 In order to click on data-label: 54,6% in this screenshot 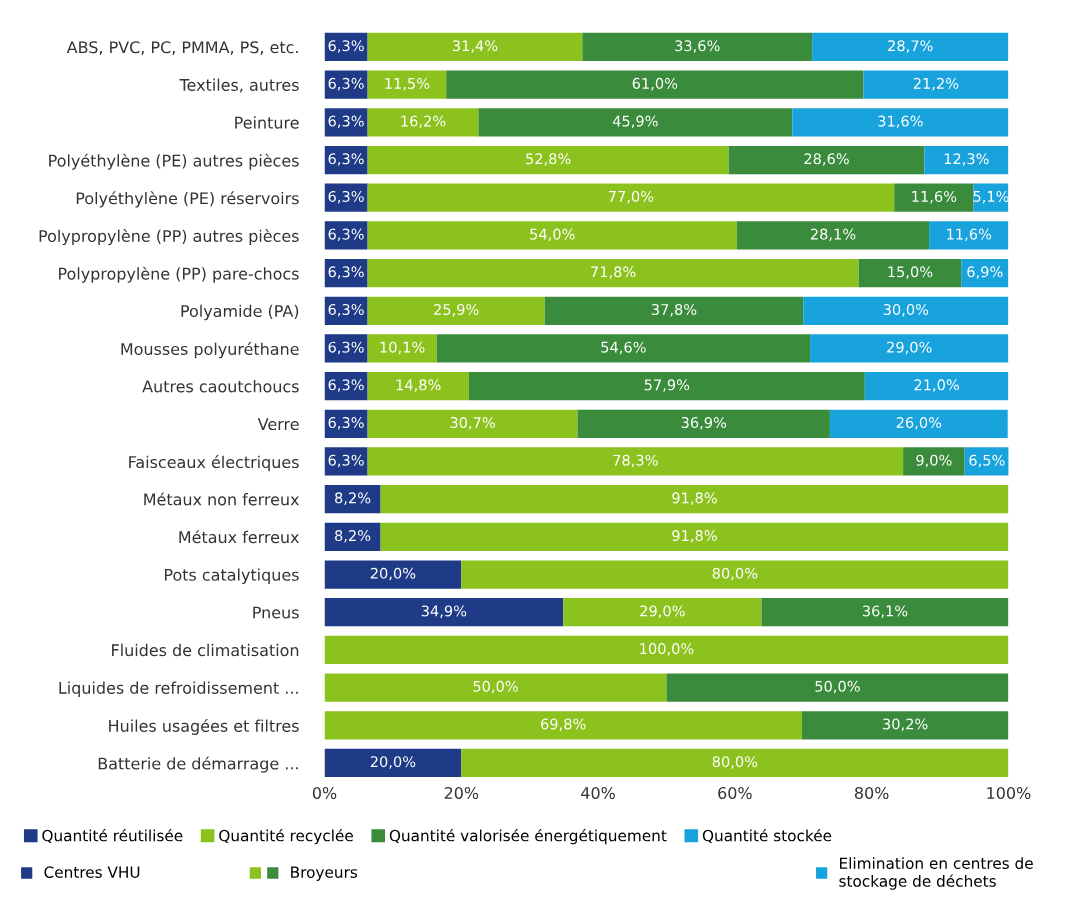, I will do `click(623, 348)`.